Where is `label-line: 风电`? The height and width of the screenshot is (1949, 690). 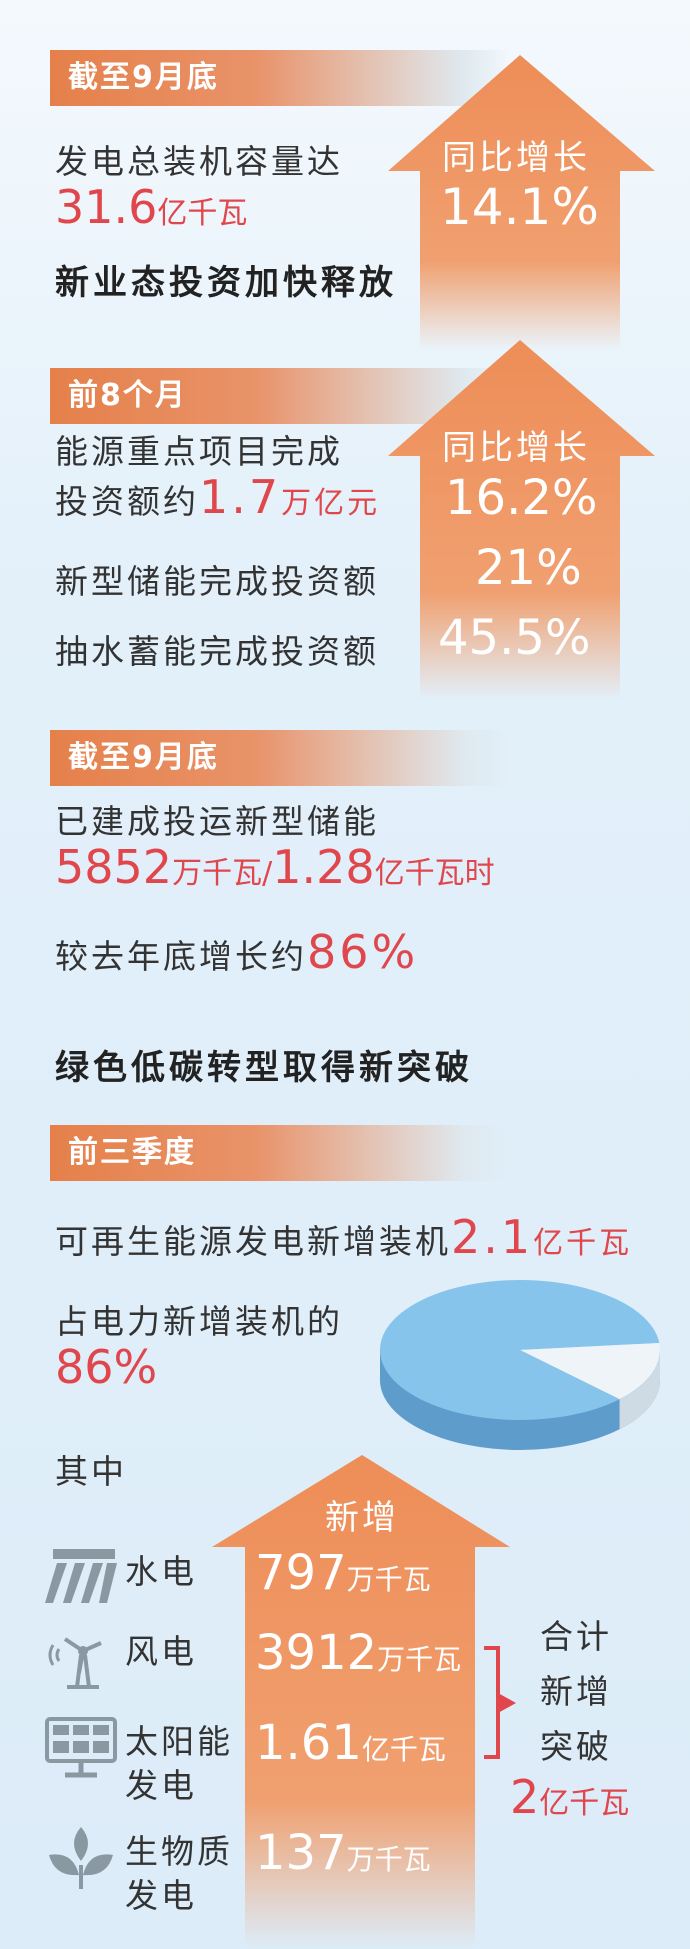 label-line: 风电 is located at coordinates (161, 1651).